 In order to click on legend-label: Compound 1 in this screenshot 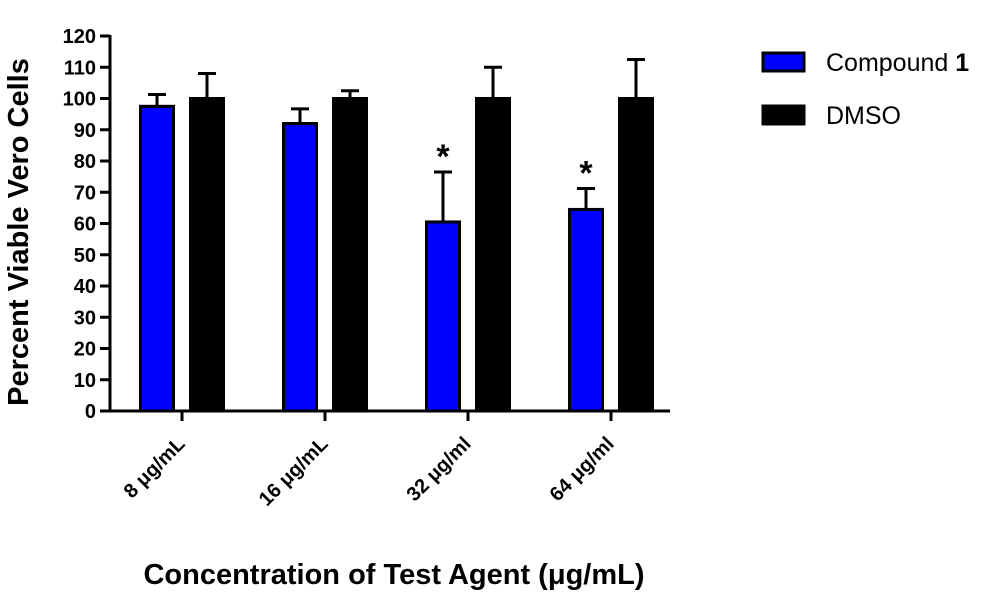, I will do `click(897, 63)`.